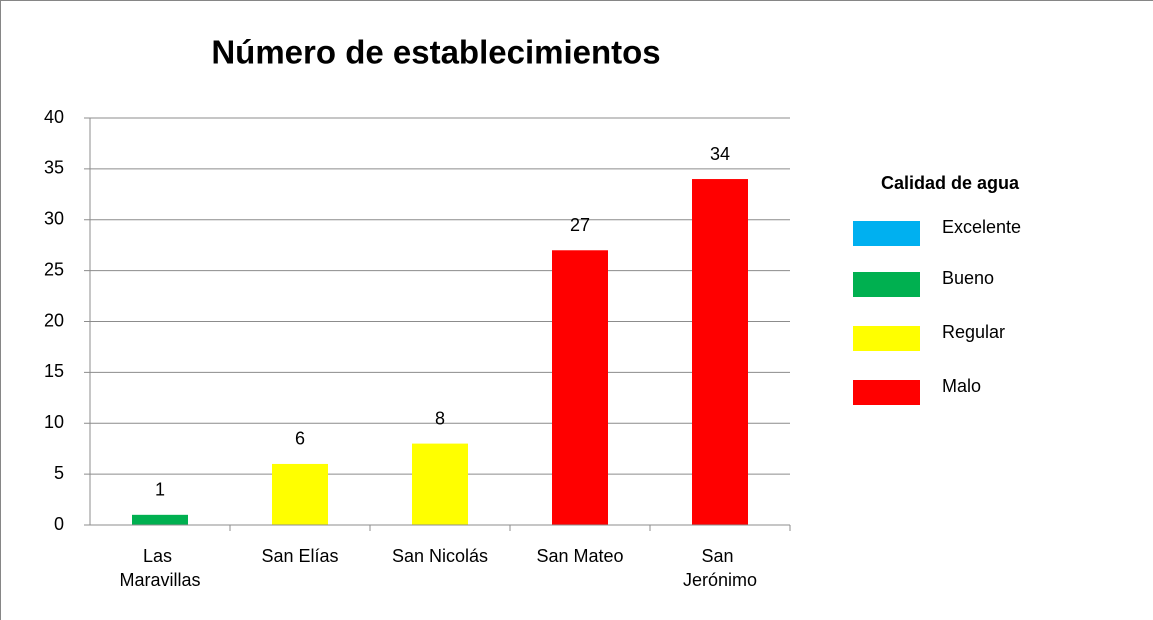  I want to click on legend-label: Malo, so click(961, 386).